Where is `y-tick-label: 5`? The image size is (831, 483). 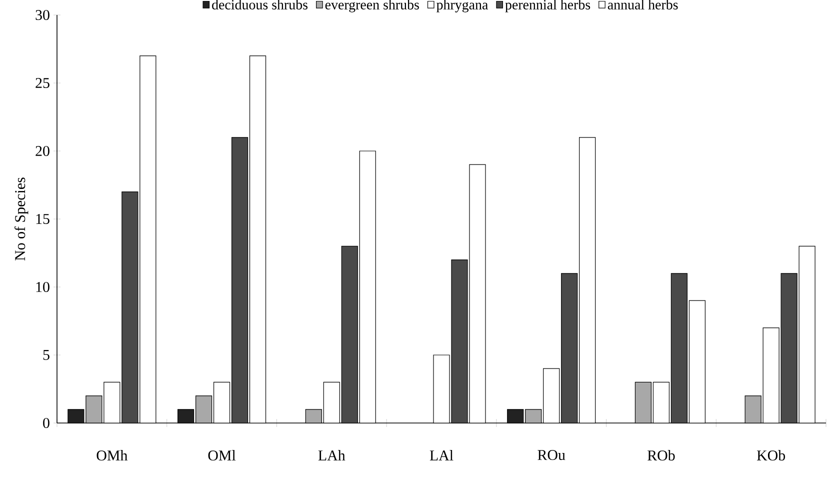
y-tick-label: 5 is located at coordinates (46, 355).